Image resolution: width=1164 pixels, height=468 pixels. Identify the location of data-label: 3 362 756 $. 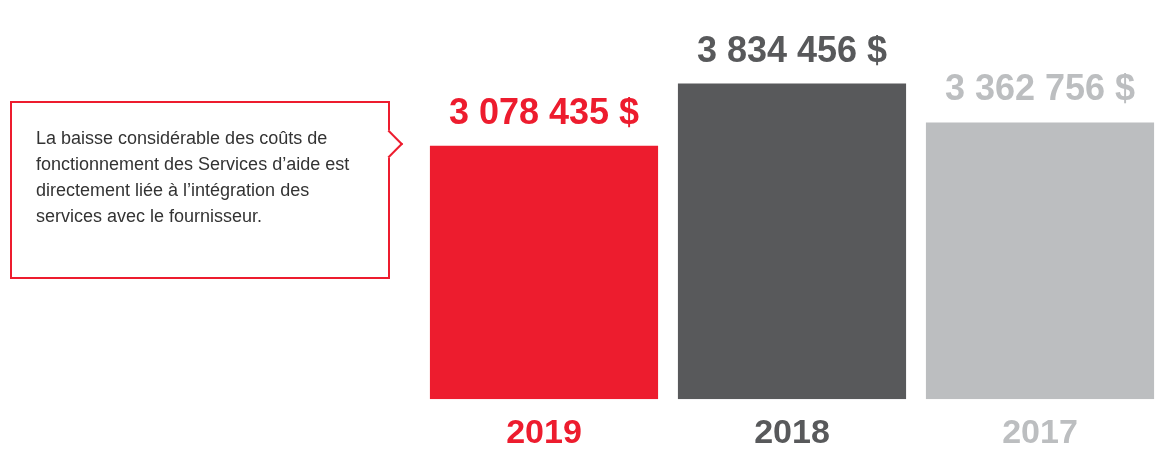
(1040, 88).